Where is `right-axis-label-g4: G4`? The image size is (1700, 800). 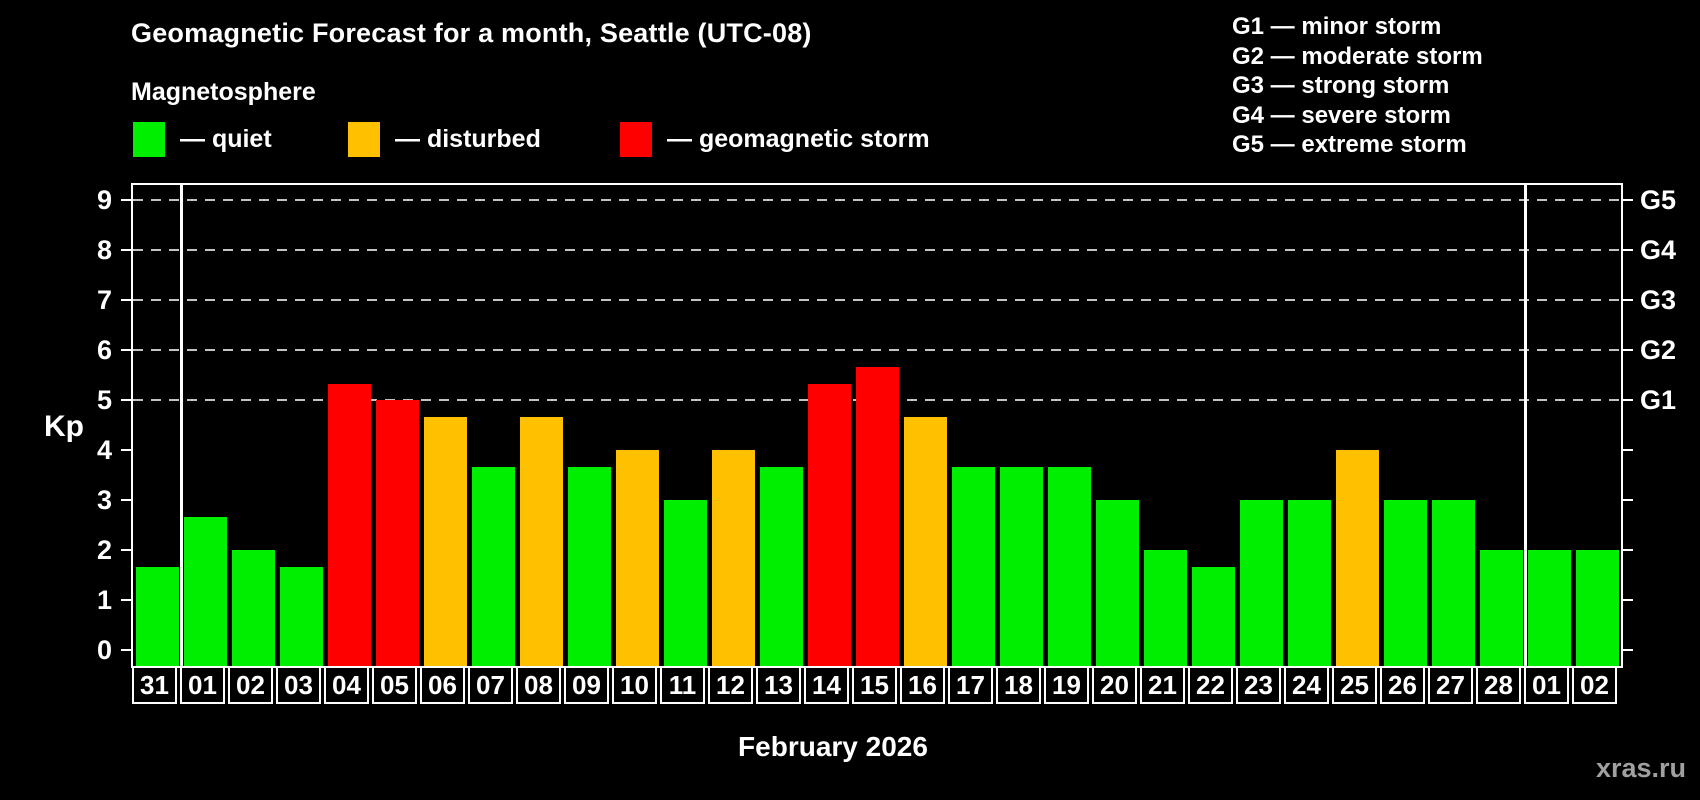
right-axis-label-g4: G4 is located at coordinates (1658, 250).